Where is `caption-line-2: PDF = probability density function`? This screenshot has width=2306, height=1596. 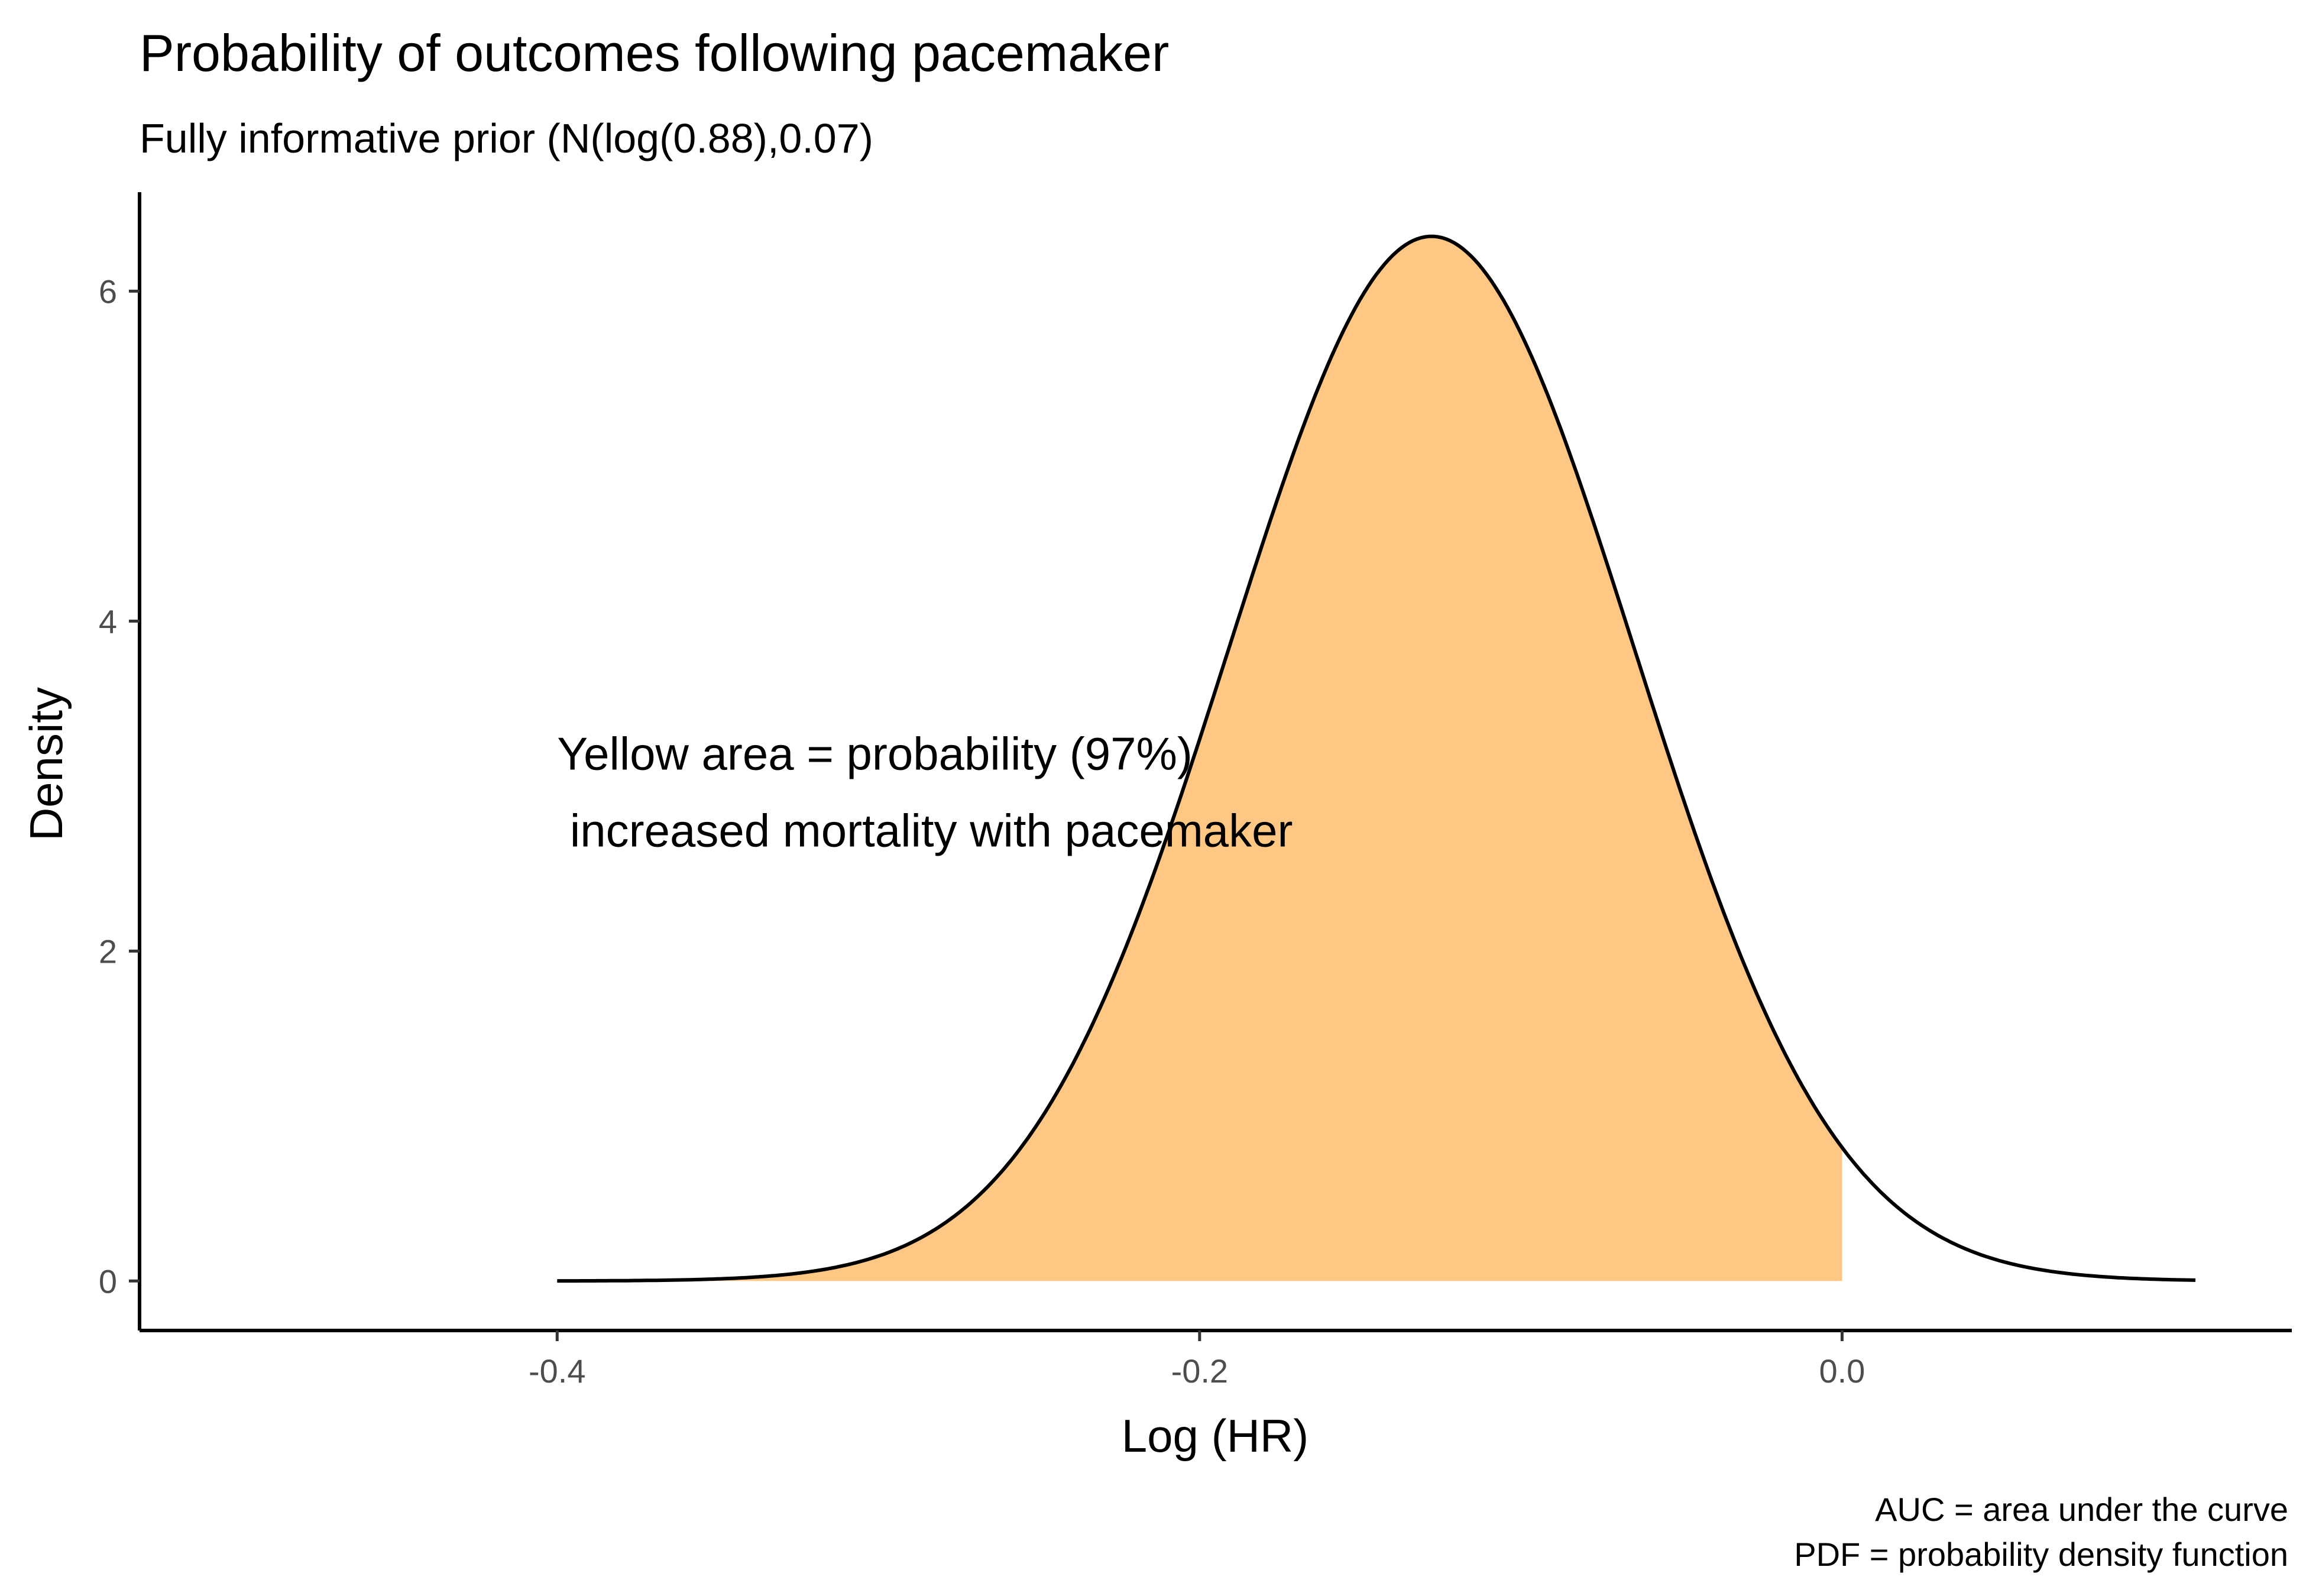 caption-line-2: PDF = probability density function is located at coordinates (2041, 1554).